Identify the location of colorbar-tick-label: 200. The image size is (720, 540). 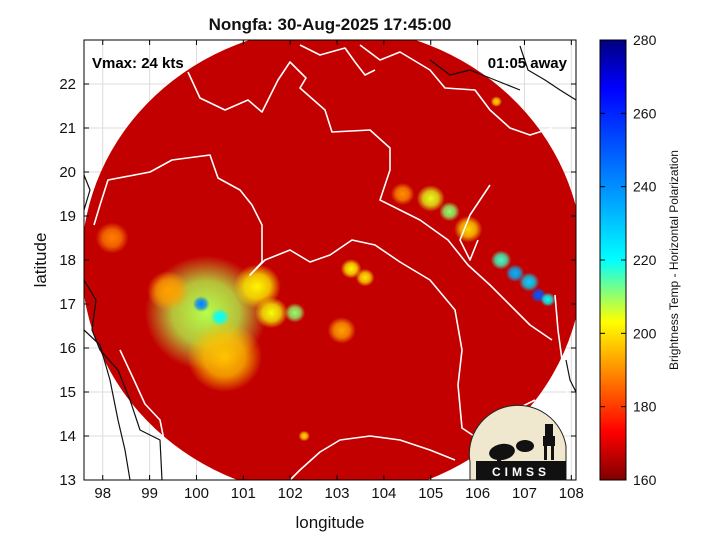
(645, 333).